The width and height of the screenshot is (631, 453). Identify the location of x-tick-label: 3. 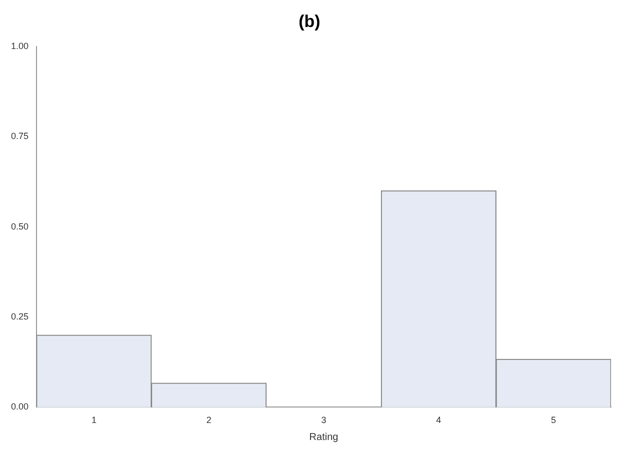
(323, 420).